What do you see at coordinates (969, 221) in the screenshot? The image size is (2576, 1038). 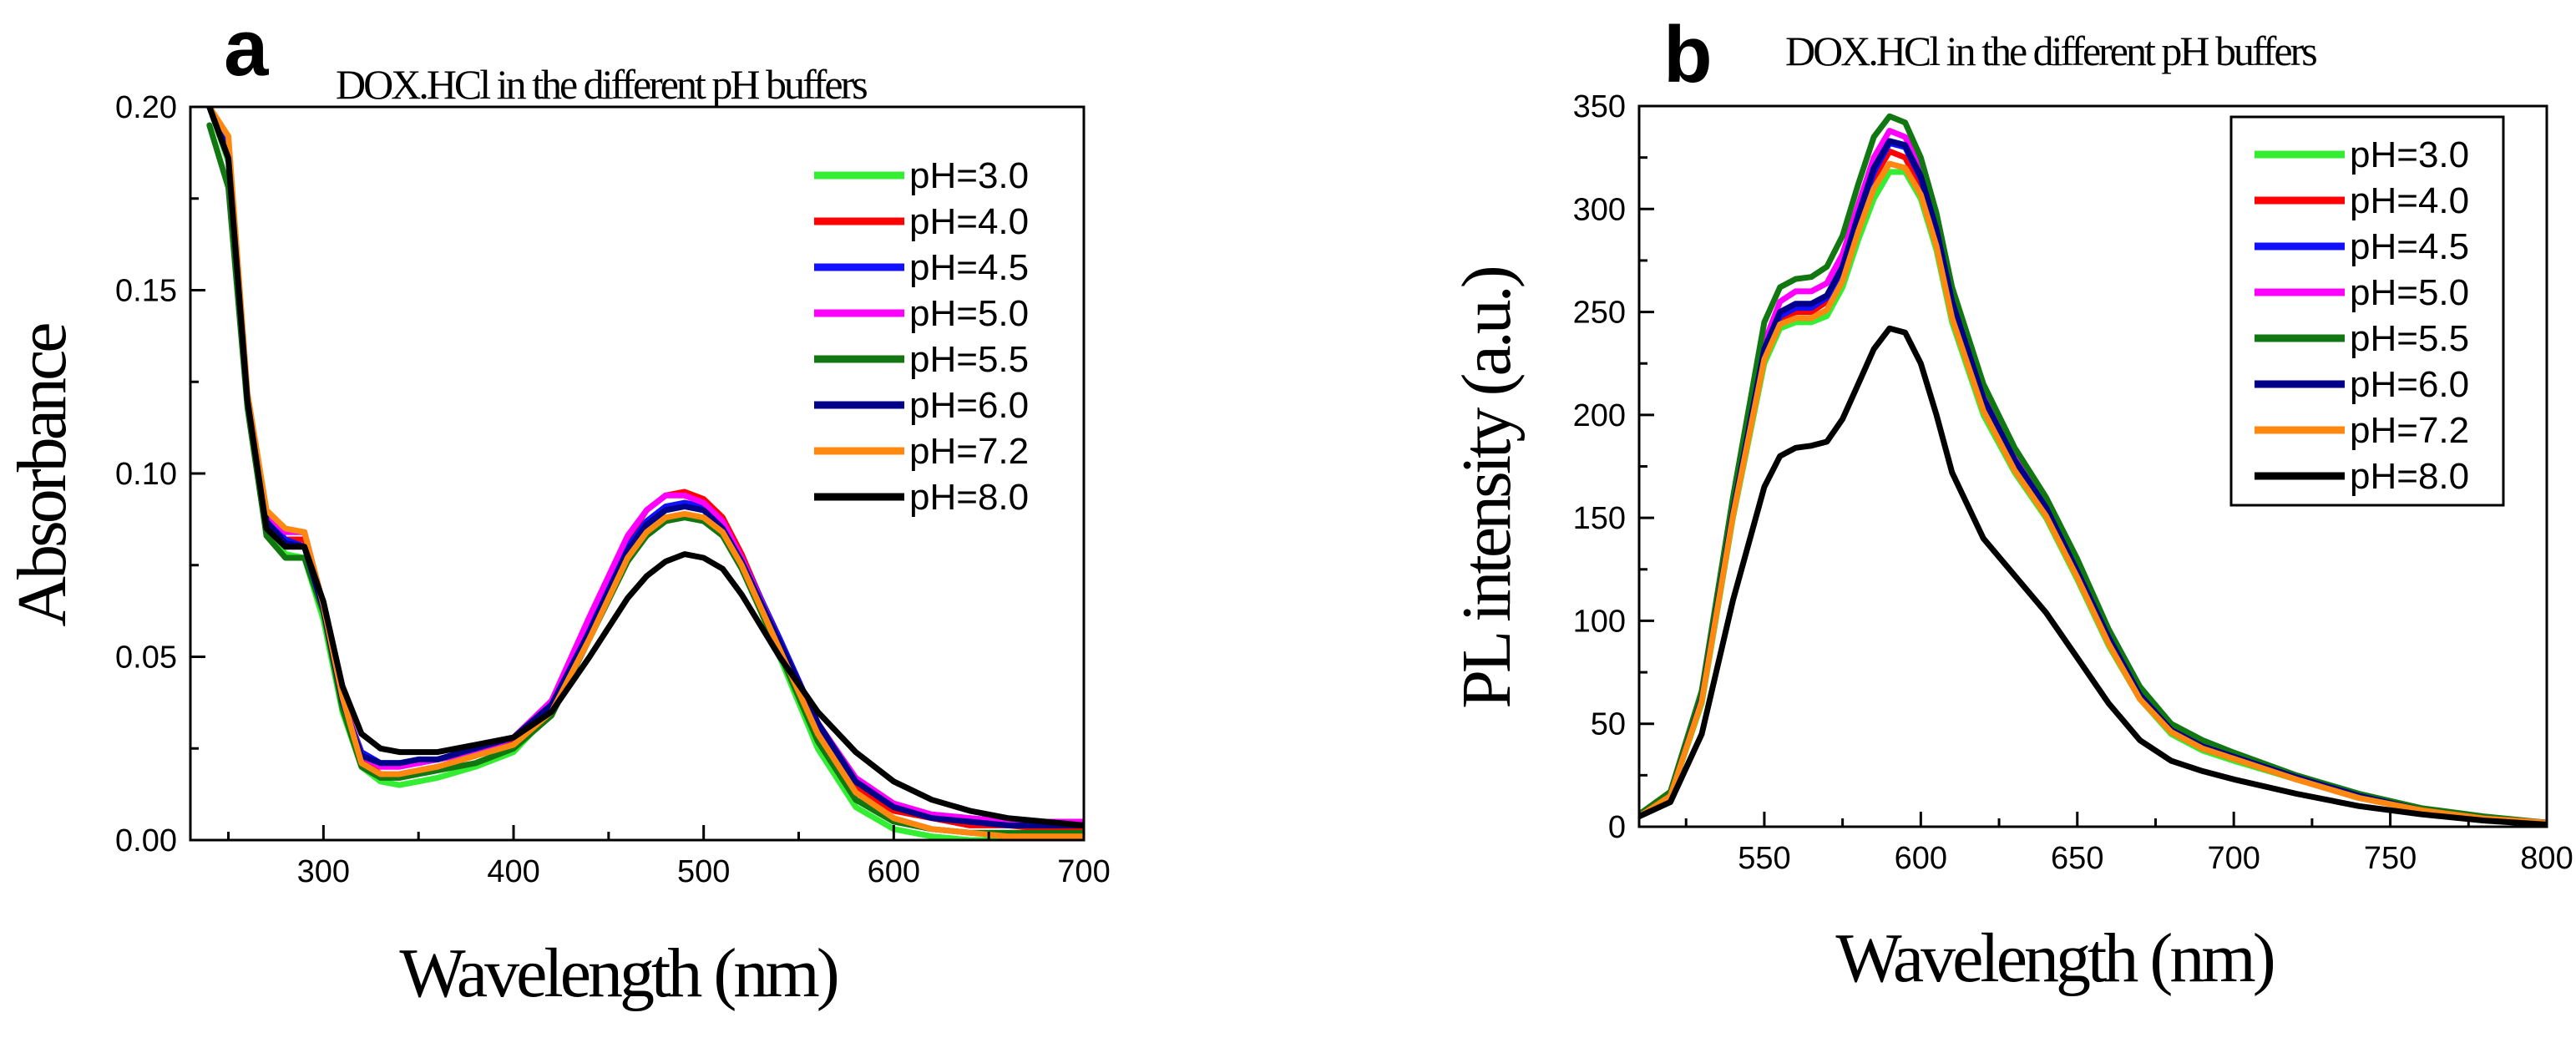 I see `panel-a-legend-label-1: pH=4.0` at bounding box center [969, 221].